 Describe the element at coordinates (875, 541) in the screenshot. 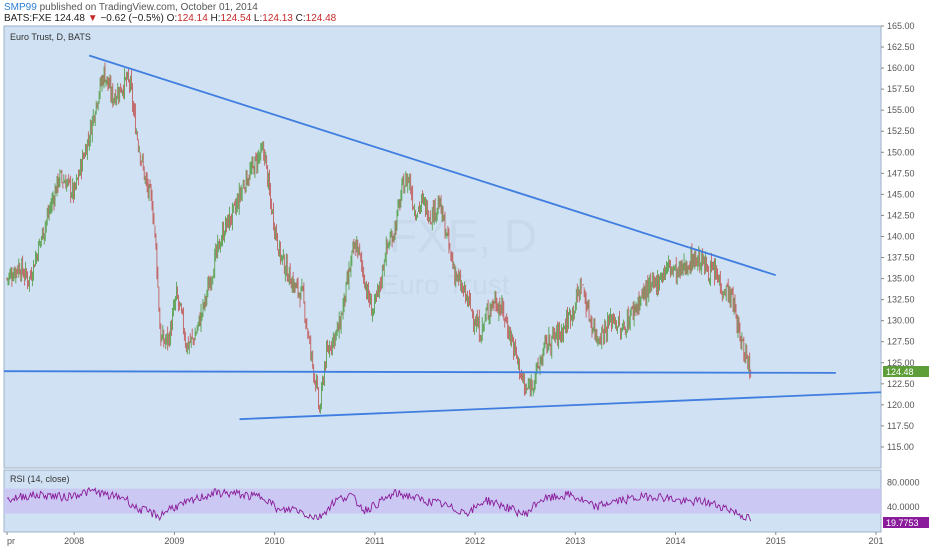

I see `time-axis-label: 201` at that location.